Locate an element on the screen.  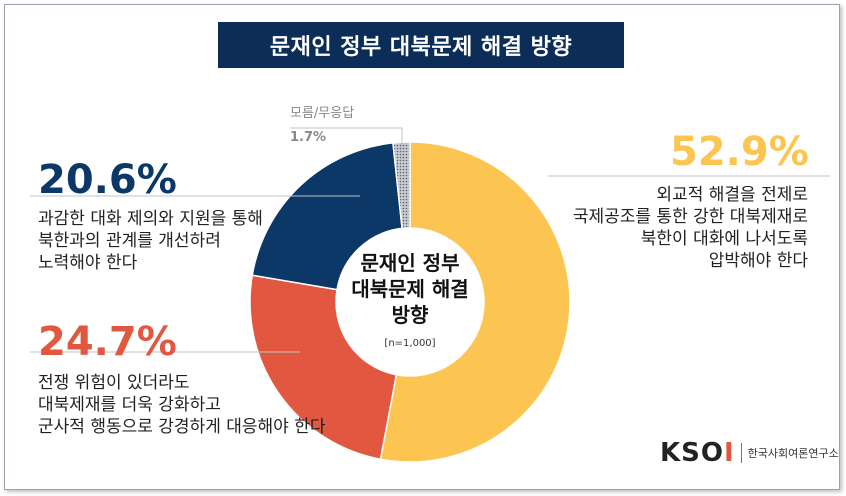
desc-right-line: 국제공조를 통한 강한 대북제재로 is located at coordinates (690, 217).